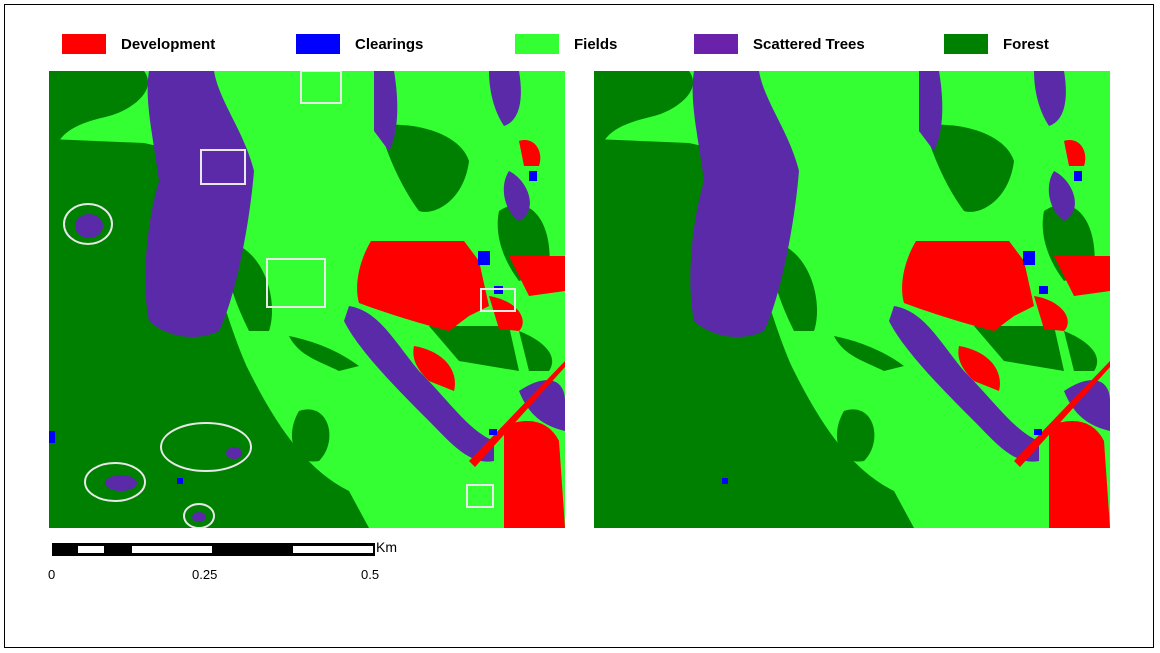 This screenshot has height=653, width=1160. What do you see at coordinates (386, 547) in the screenshot?
I see `scale-unit: Km` at bounding box center [386, 547].